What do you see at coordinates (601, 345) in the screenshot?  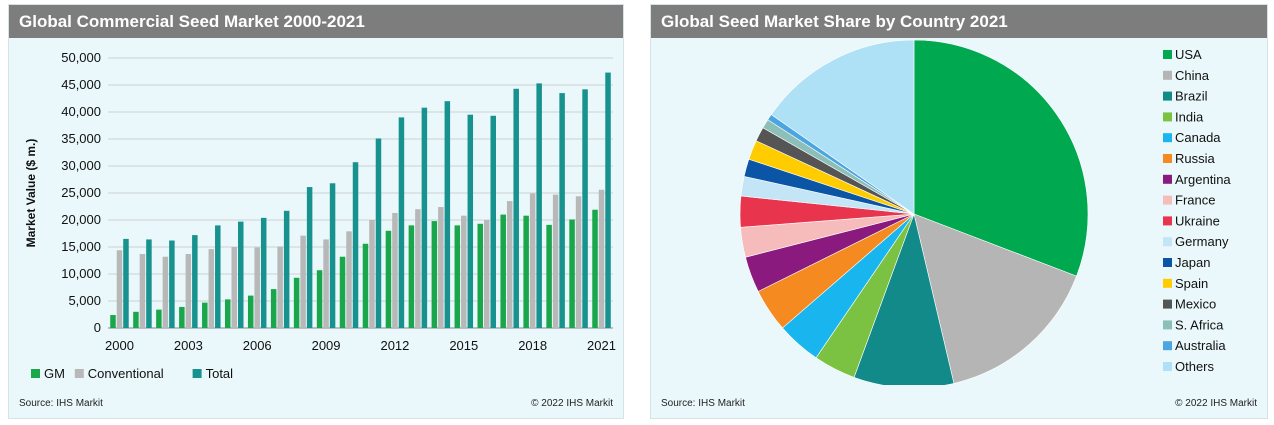 I see `x-tick-label: 2021` at bounding box center [601, 345].